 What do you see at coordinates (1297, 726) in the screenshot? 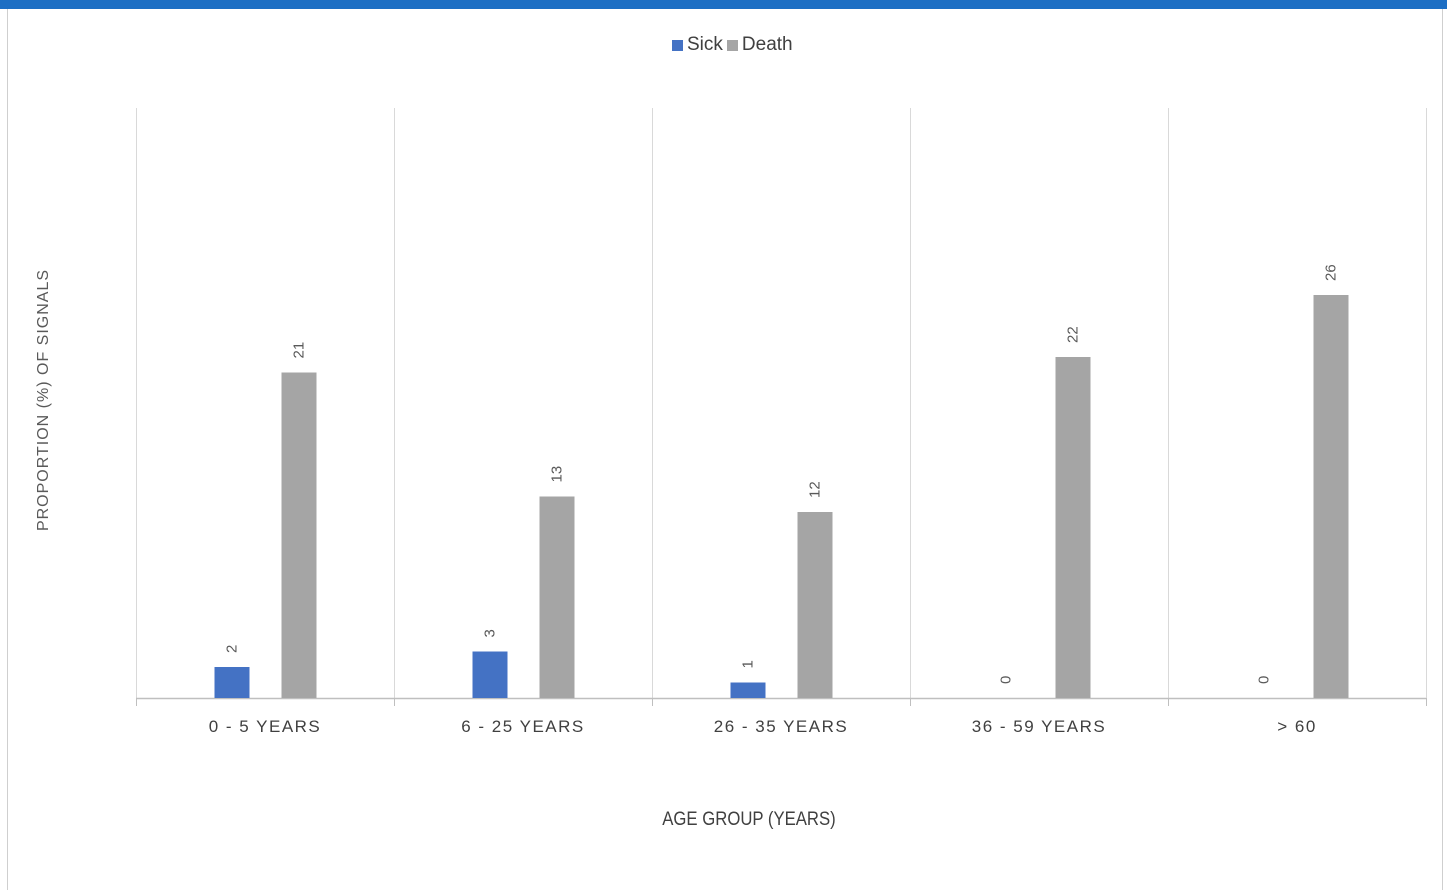
I see `x-tick-label: > 60` at bounding box center [1297, 726].